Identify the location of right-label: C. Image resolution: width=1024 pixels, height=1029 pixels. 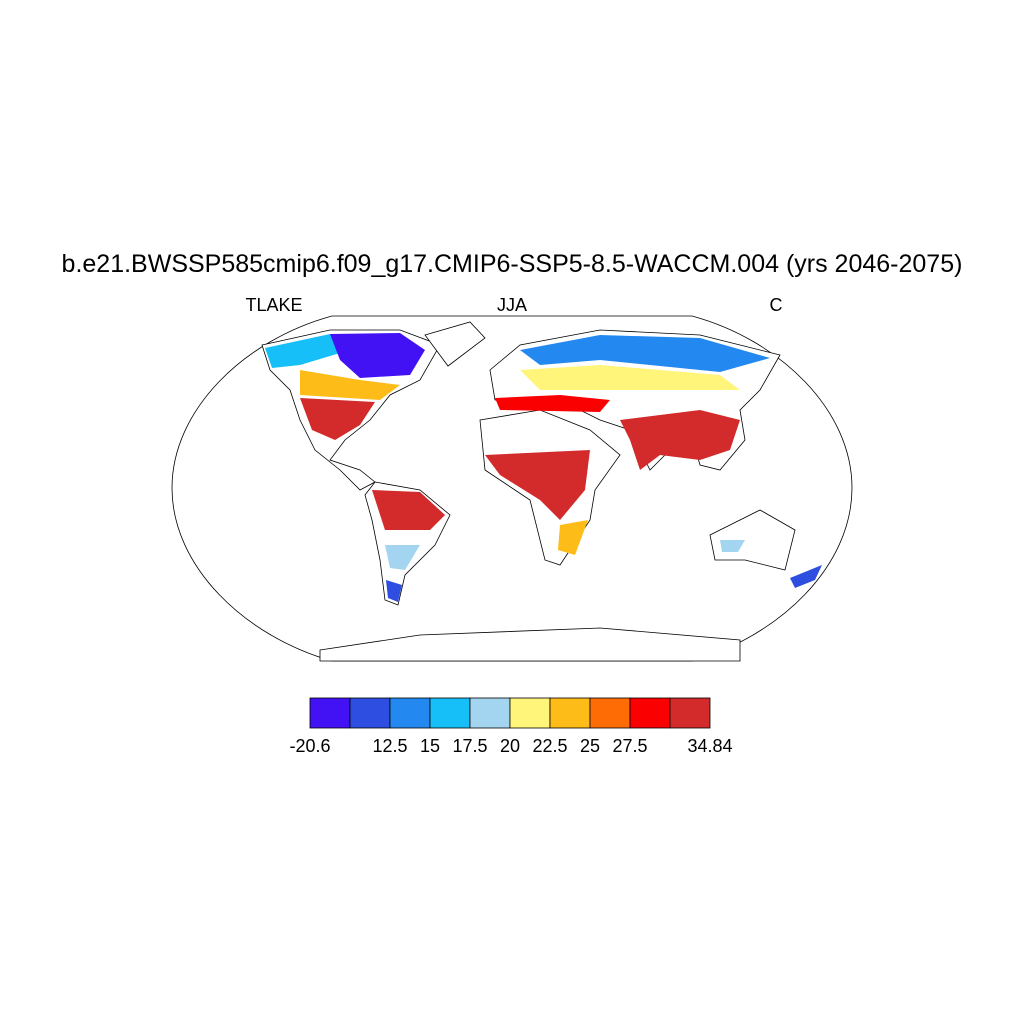
(776, 305).